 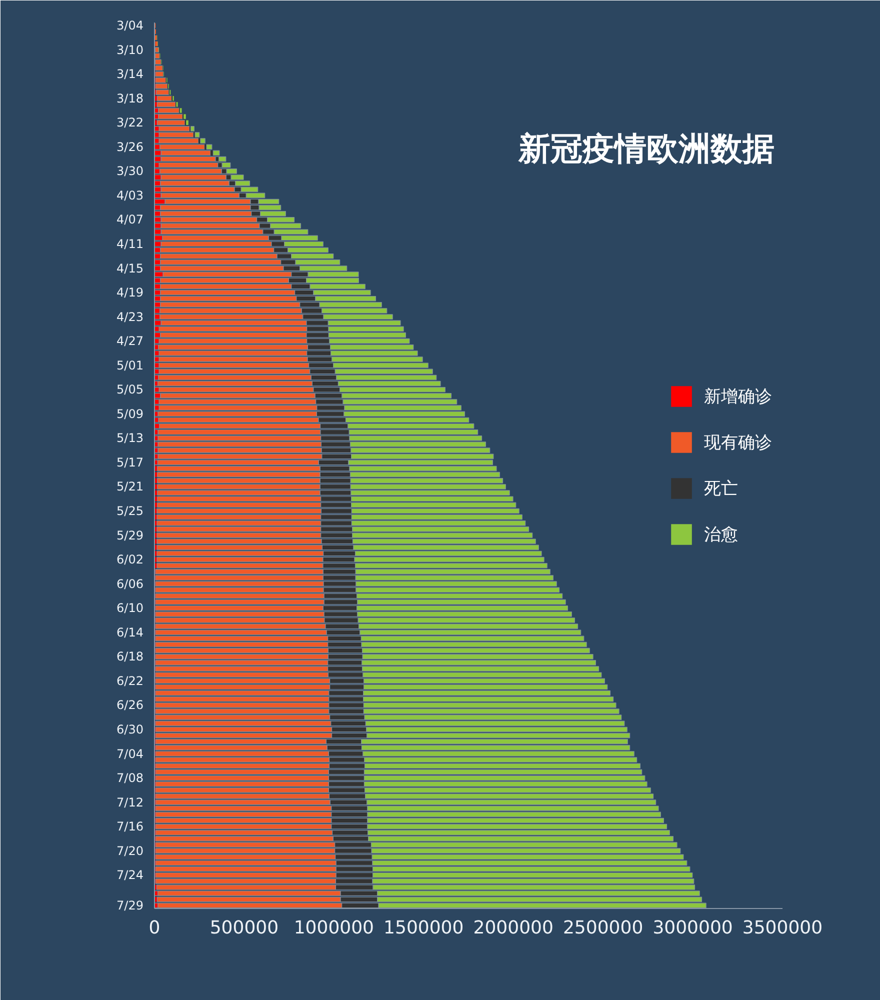 I want to click on x-tick-label: 2000000, so click(x=513, y=928).